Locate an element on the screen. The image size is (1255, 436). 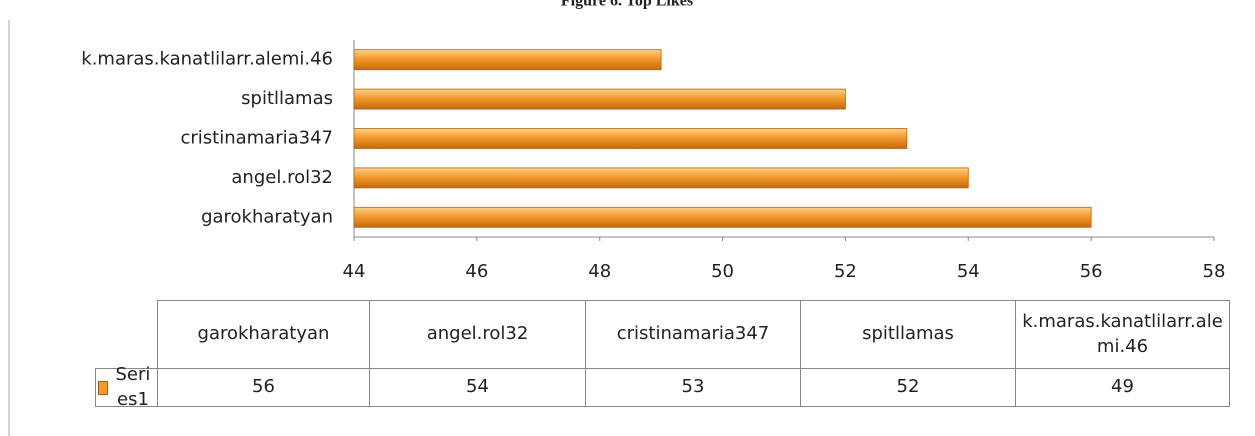
legend-key is located at coordinates (103, 387).